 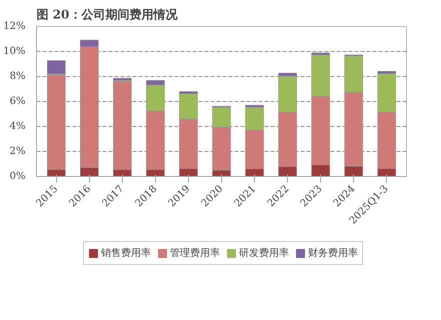 What do you see at coordinates (18, 176) in the screenshot?
I see `y-tick-label: 0%` at bounding box center [18, 176].